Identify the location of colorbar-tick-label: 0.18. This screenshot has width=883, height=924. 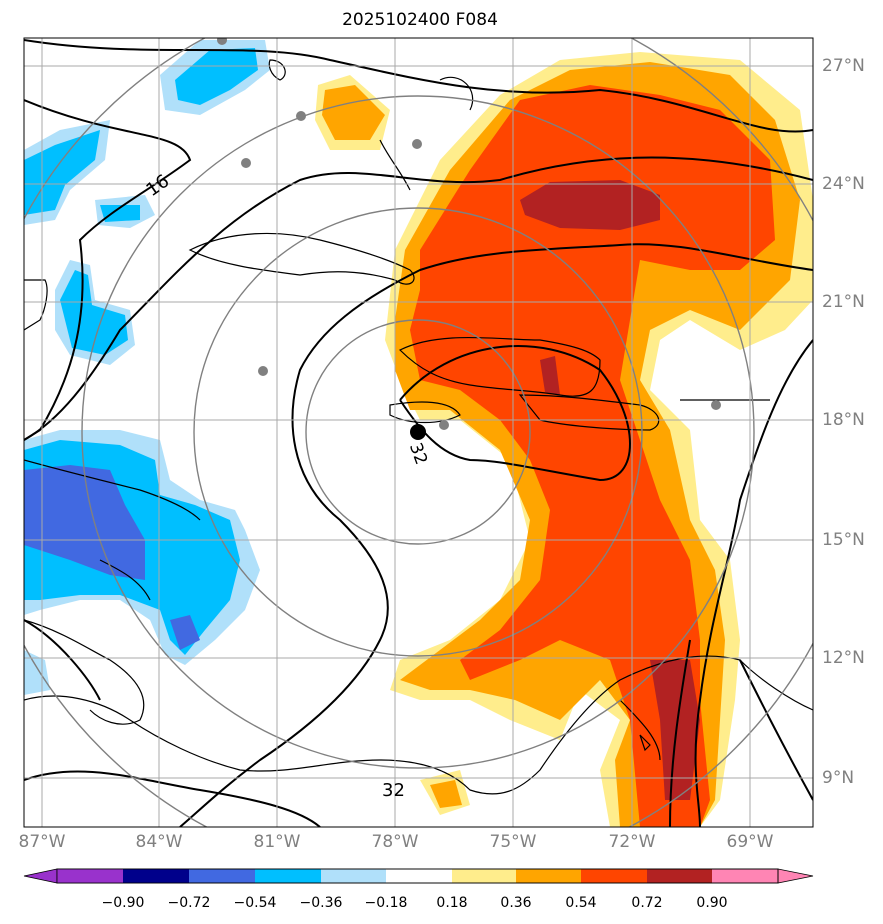
(452, 903).